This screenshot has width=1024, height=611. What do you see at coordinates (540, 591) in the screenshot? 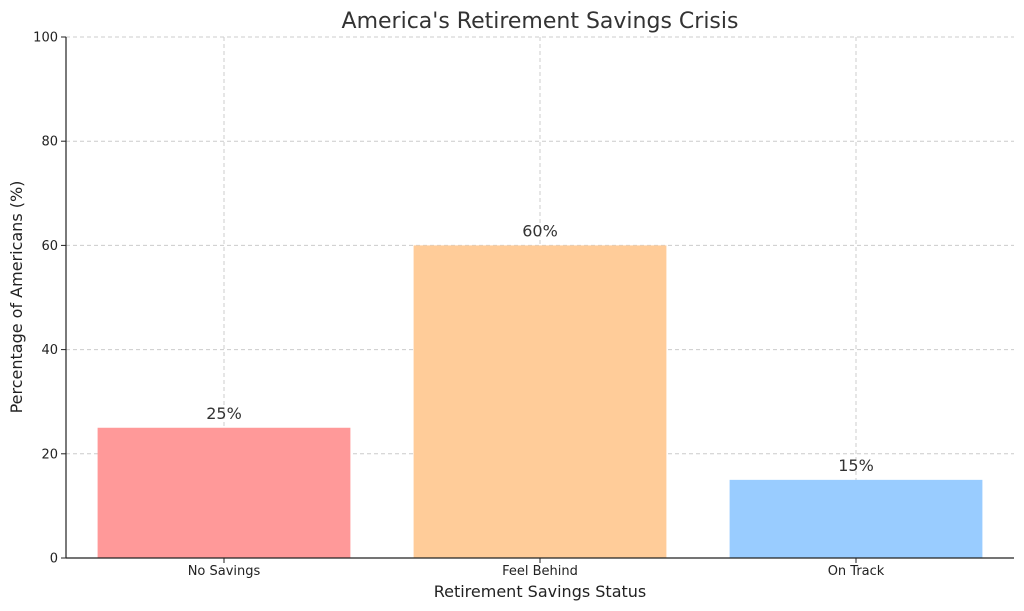
I see `x-axis-label: Retirement Savings Status` at bounding box center [540, 591].